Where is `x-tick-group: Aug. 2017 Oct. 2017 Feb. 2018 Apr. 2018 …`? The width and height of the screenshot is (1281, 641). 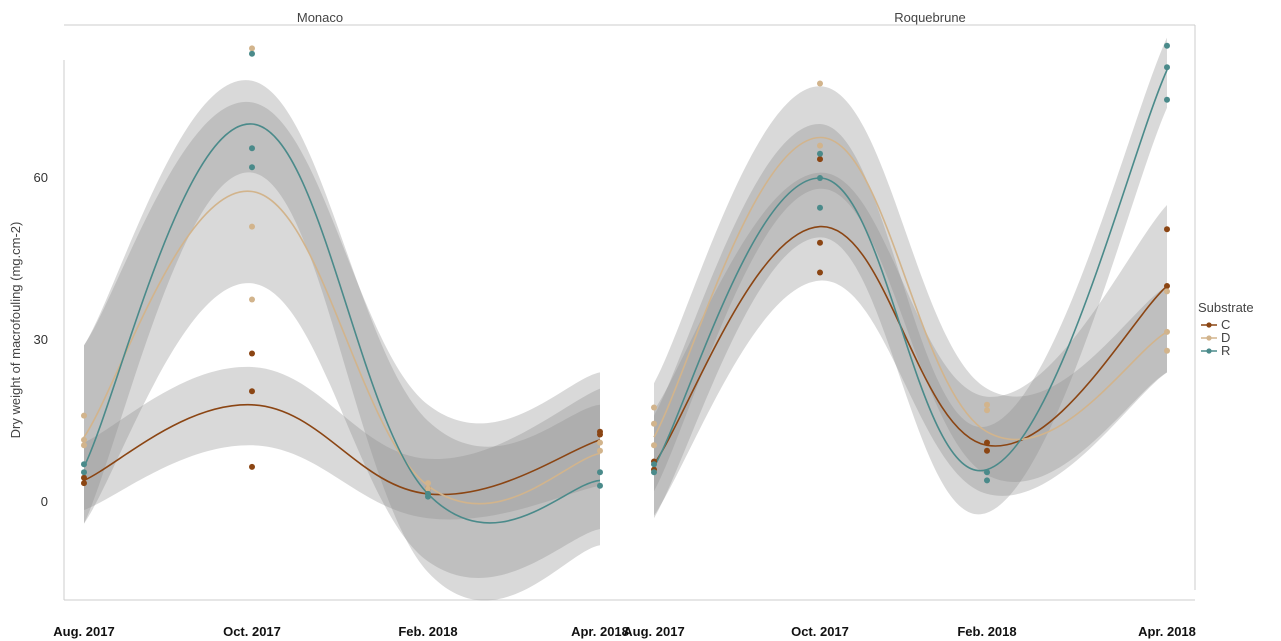 x-tick-group: Aug. 2017 Oct. 2017 Feb. 2018 Apr. 2018 … is located at coordinates (624, 631).